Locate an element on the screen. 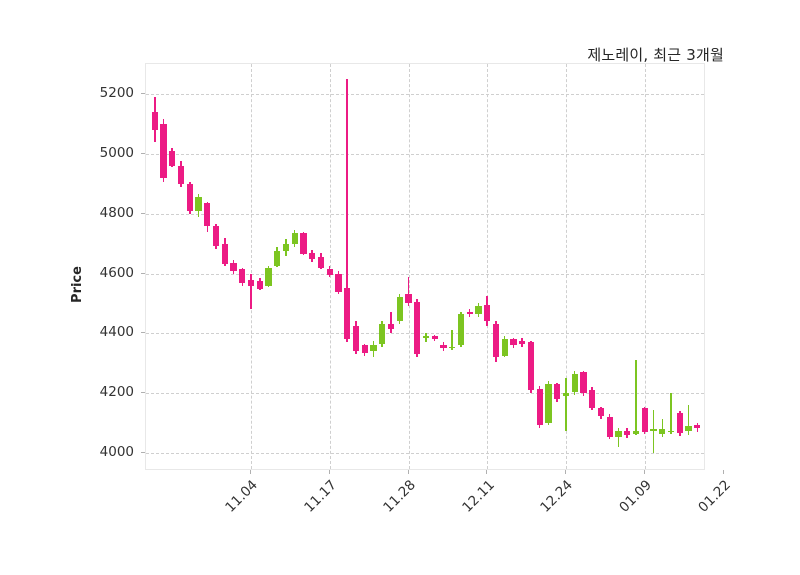  x-axis-tick-label: 12.24 is located at coordinates (557, 496).